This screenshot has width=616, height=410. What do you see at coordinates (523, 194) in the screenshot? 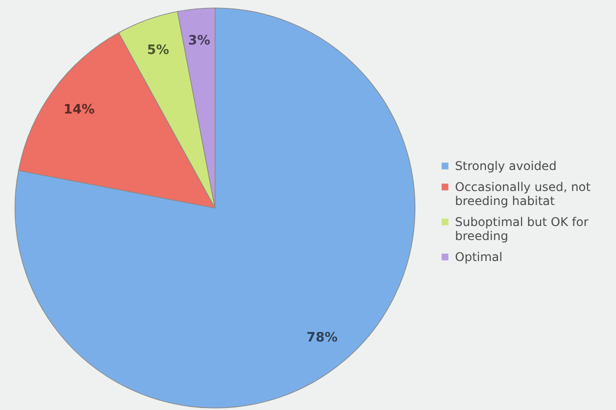
I see `legend-label: Occasionally used, not breeding habitat` at bounding box center [523, 194].